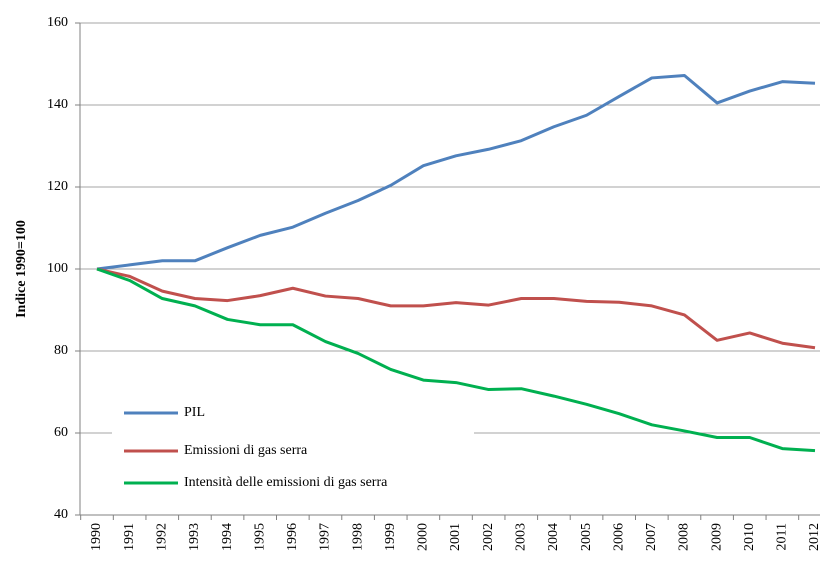  I want to click on y-tick-label: 140, so click(57, 104).